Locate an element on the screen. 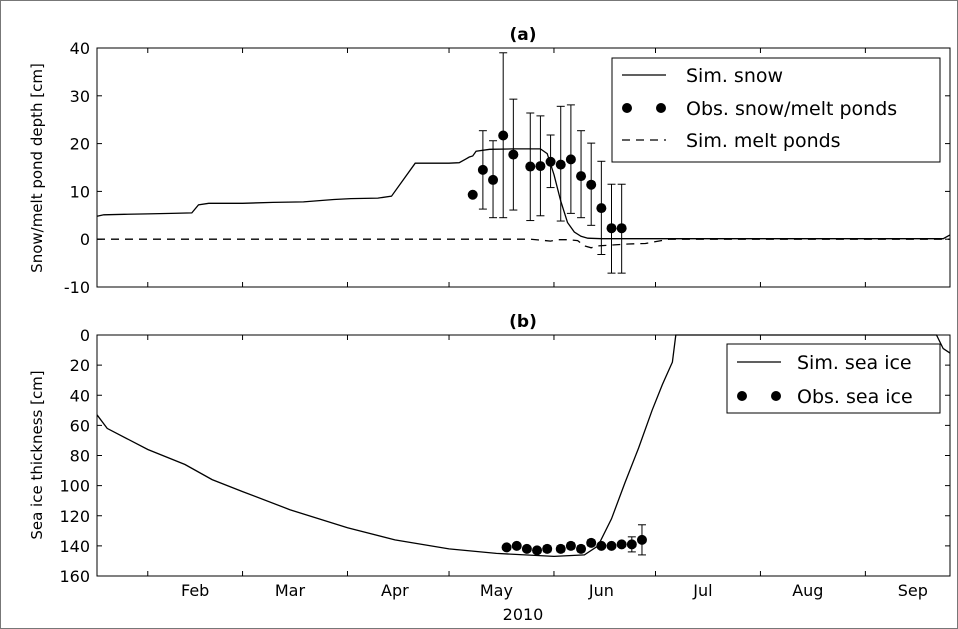 This screenshot has width=958, height=629. sim-snow-line is located at coordinates (523, 194).